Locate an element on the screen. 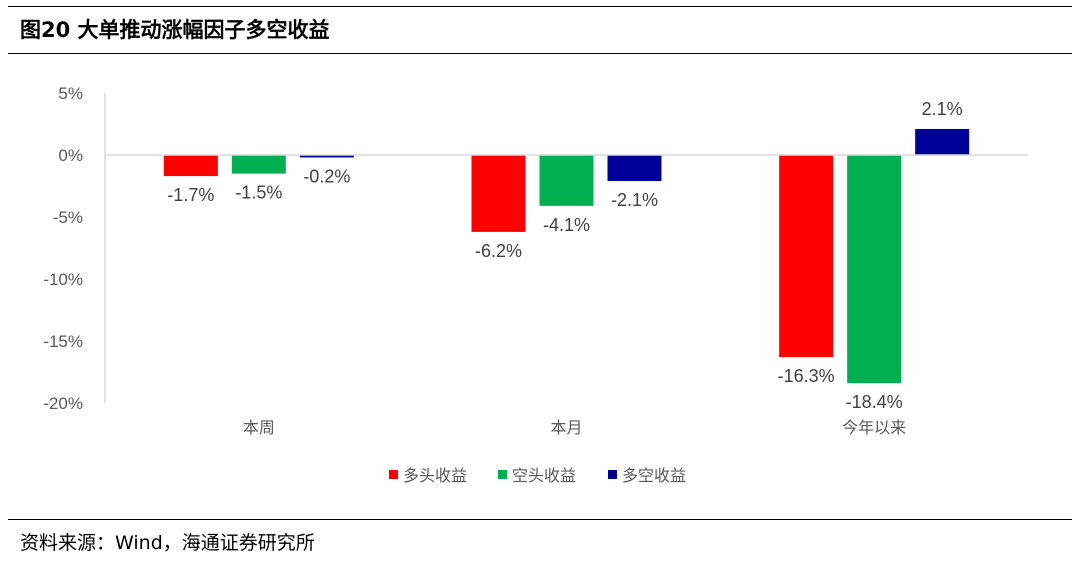  y-tick-label: -15% is located at coordinates (63, 341).